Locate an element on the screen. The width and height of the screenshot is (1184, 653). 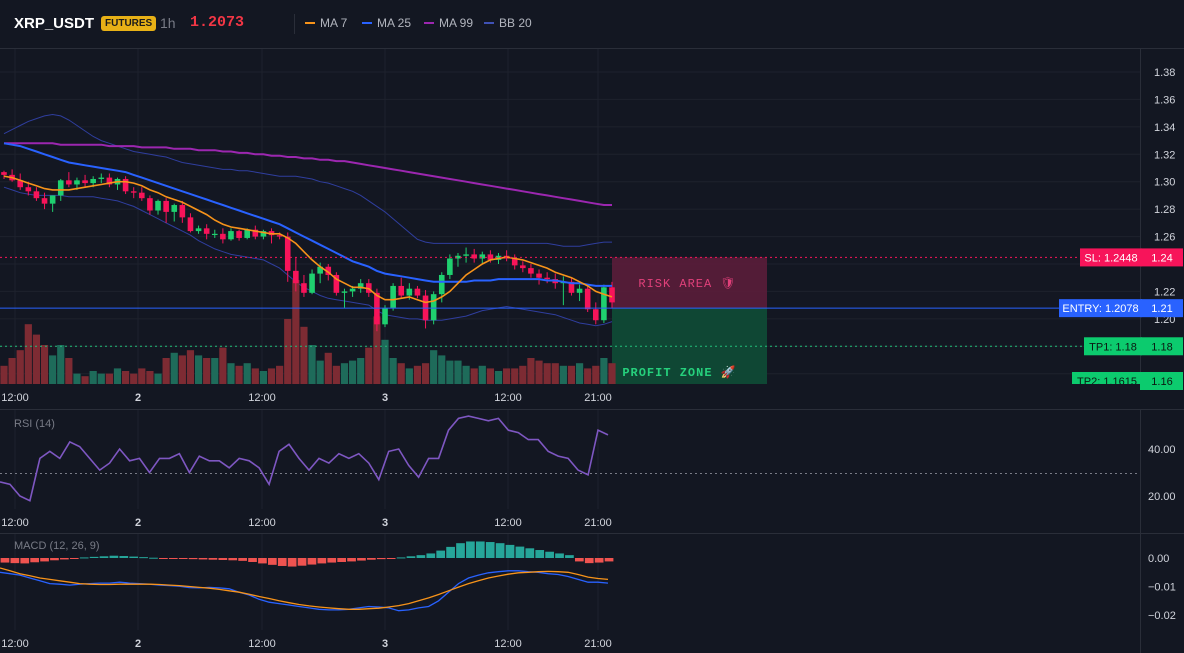
ma25-line is located at coordinates (307, 214).